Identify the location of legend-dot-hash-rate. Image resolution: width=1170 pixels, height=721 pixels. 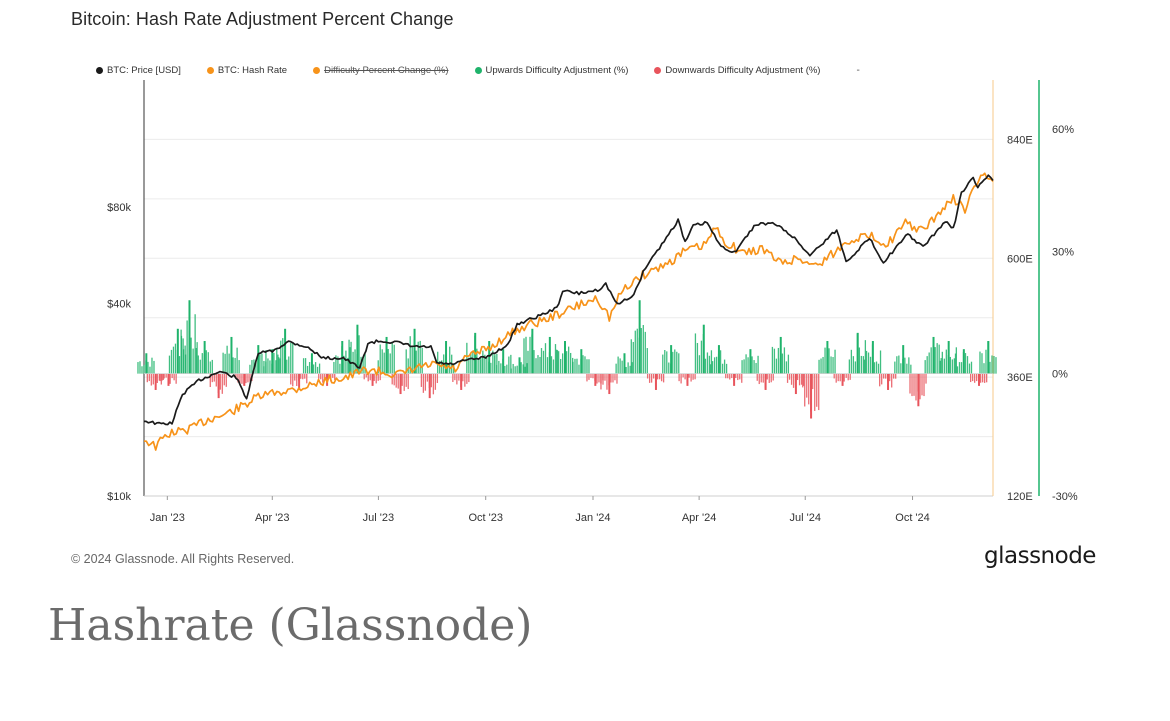
(210, 70).